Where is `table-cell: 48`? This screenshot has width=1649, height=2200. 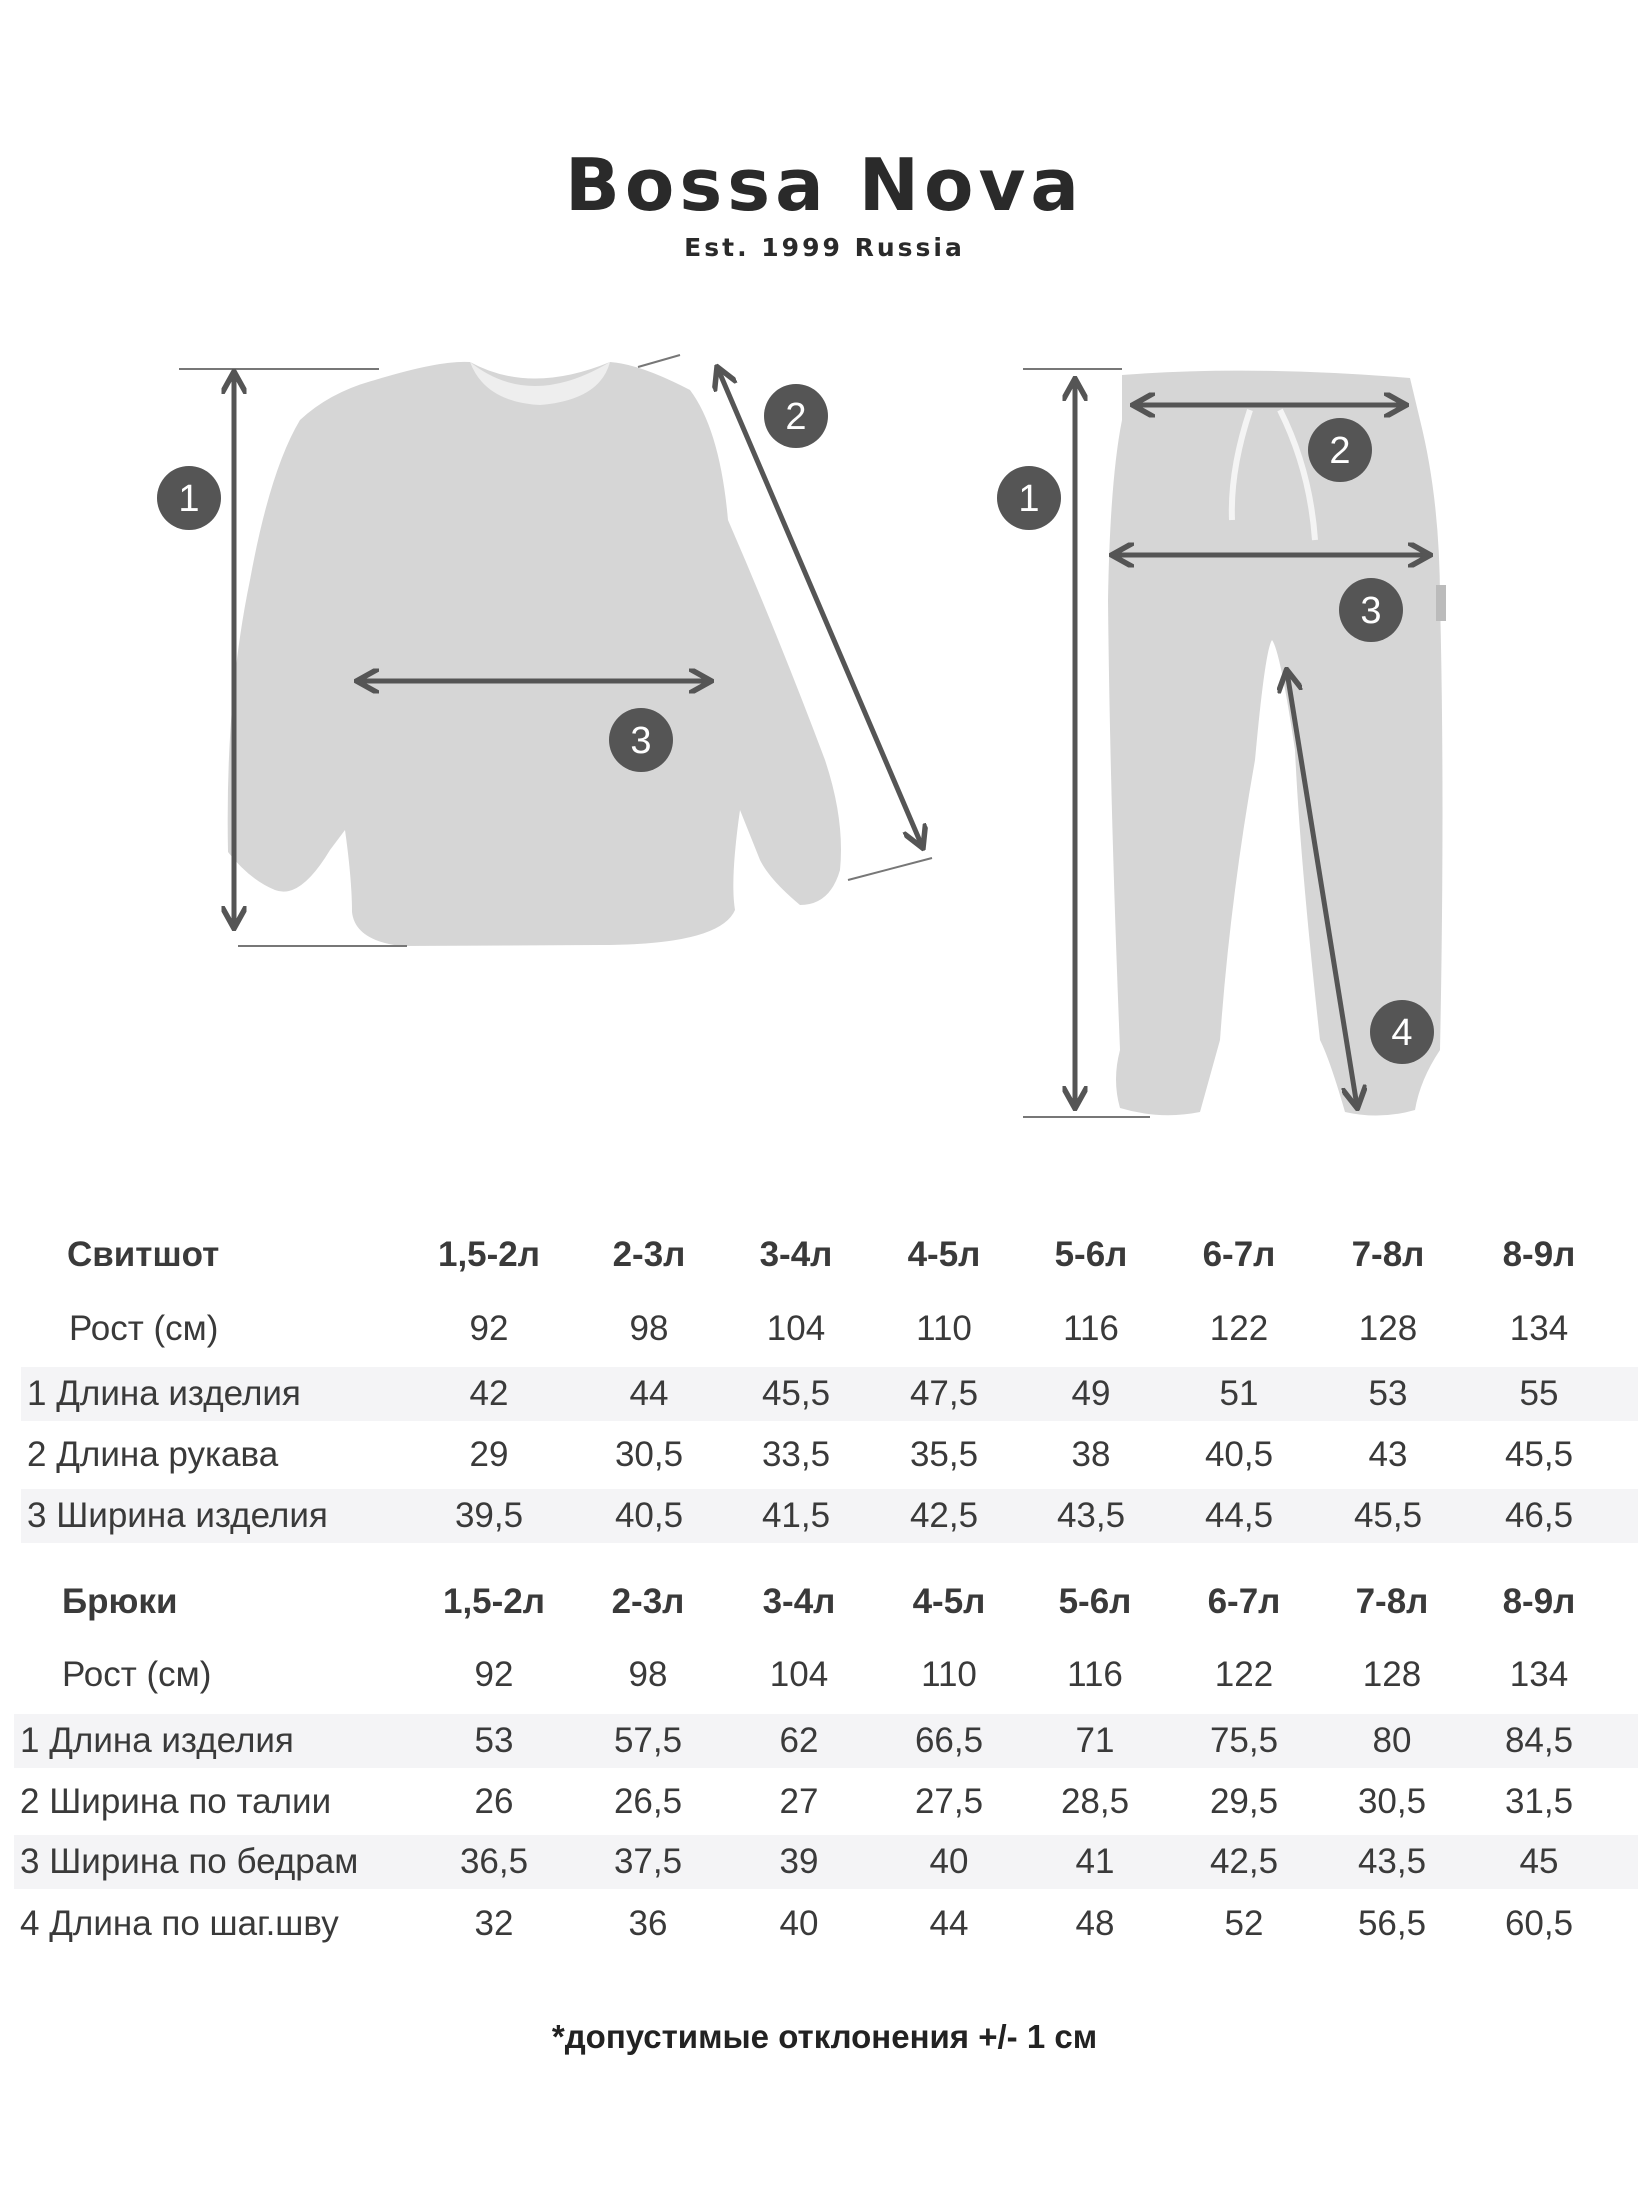
table-cell: 48 is located at coordinates (1095, 1923).